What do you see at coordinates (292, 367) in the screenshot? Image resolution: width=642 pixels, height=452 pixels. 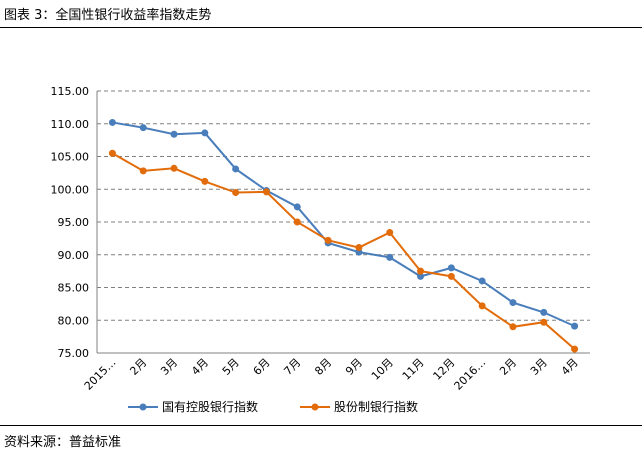 I see `x-tick-label: 7月` at bounding box center [292, 367].